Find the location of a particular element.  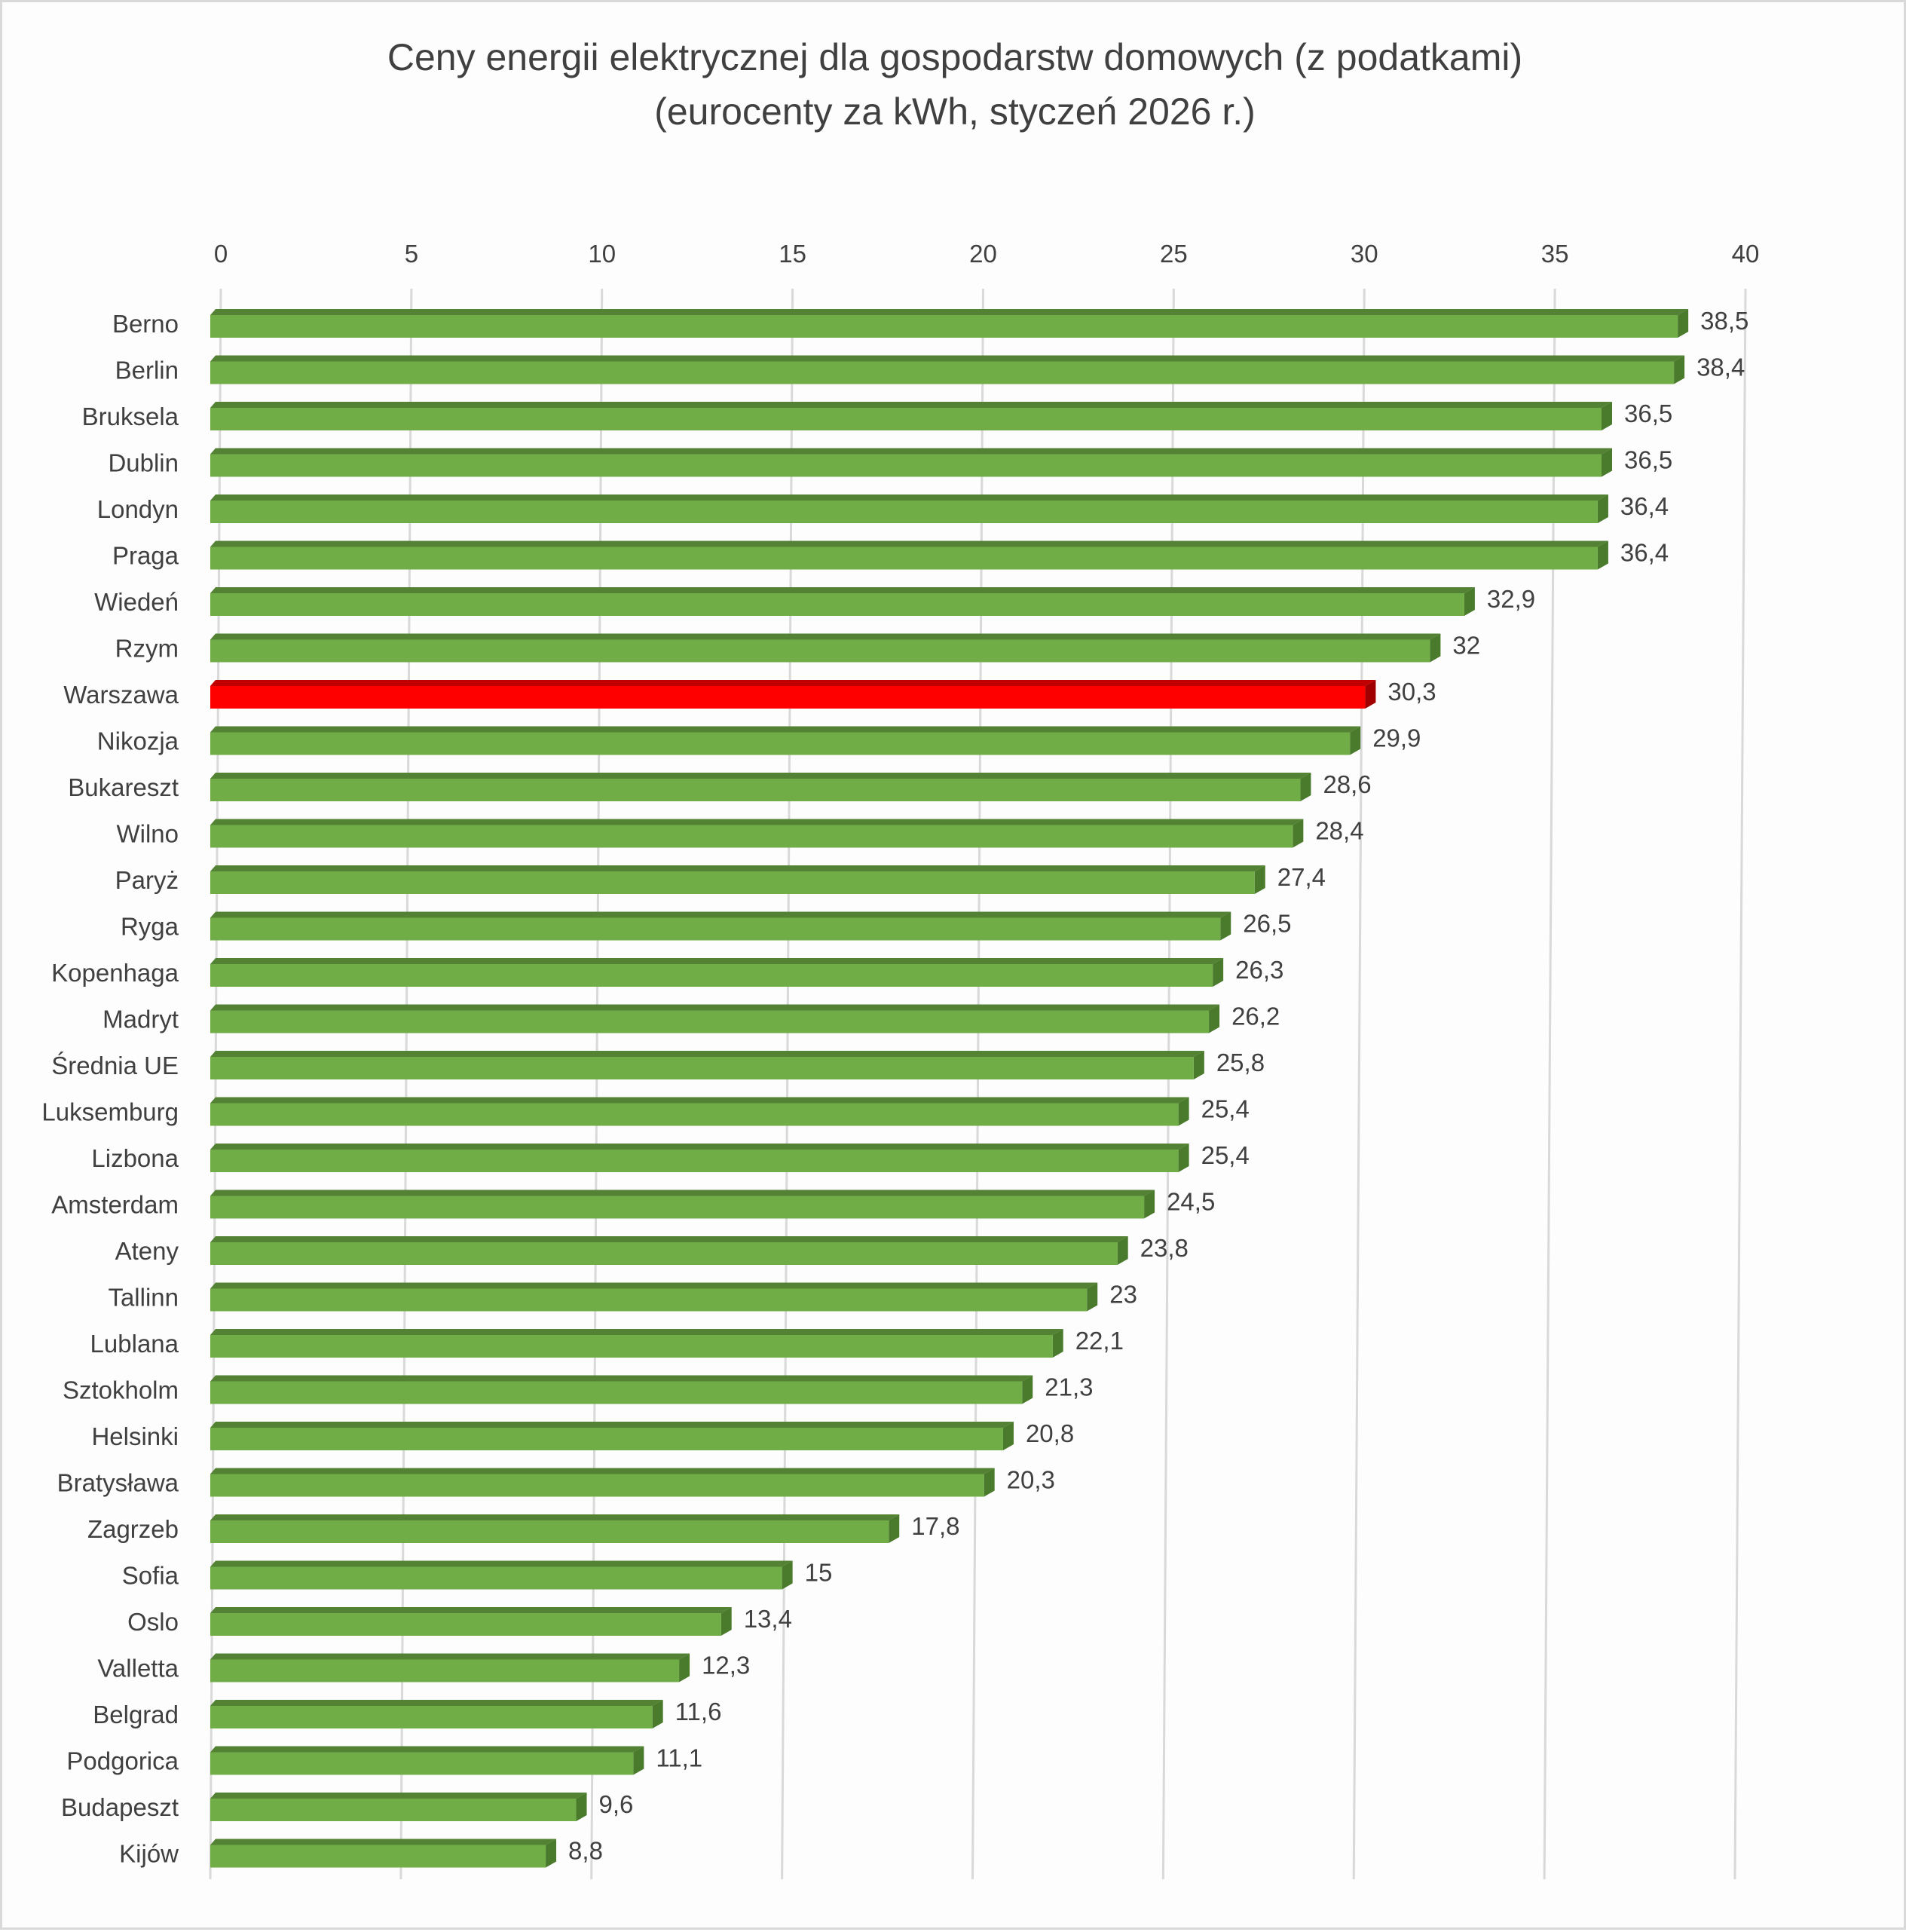

category-label: Rzym is located at coordinates (147, 649).